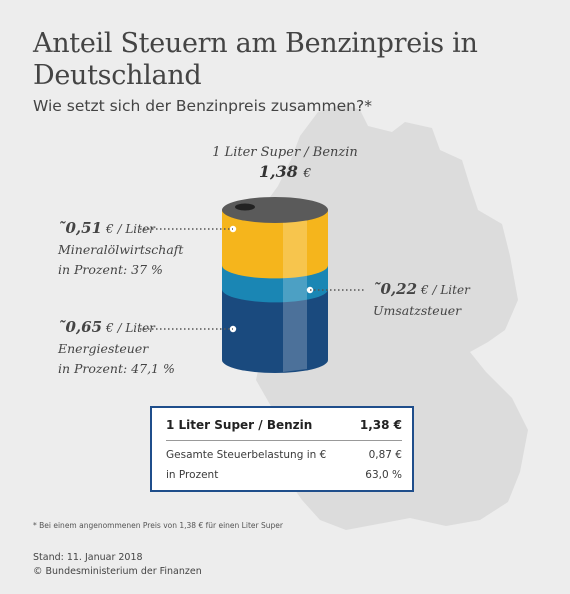 This screenshot has height=594, width=570. I want to click on mineral-value: ˜0,51, so click(80, 228).